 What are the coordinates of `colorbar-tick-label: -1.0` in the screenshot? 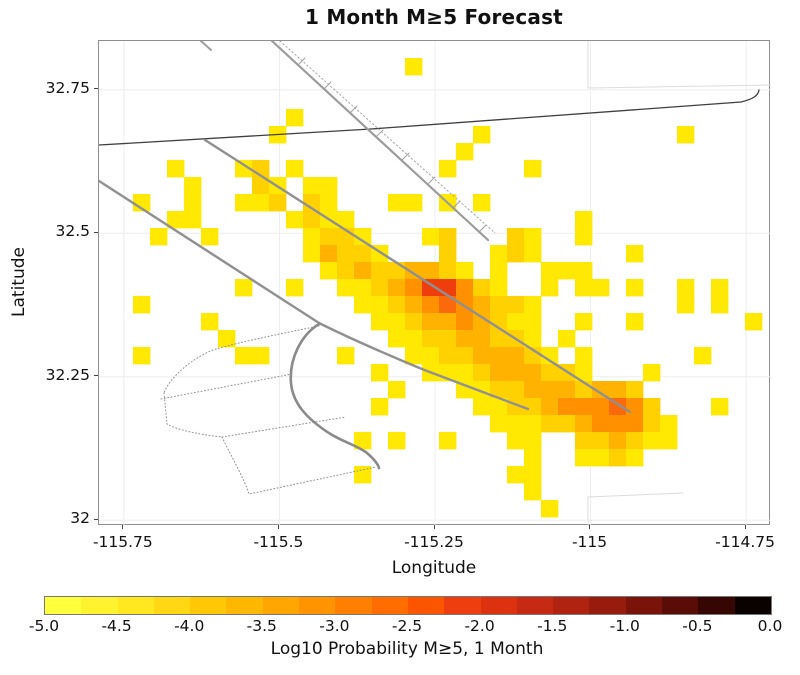 It's located at (624, 626).